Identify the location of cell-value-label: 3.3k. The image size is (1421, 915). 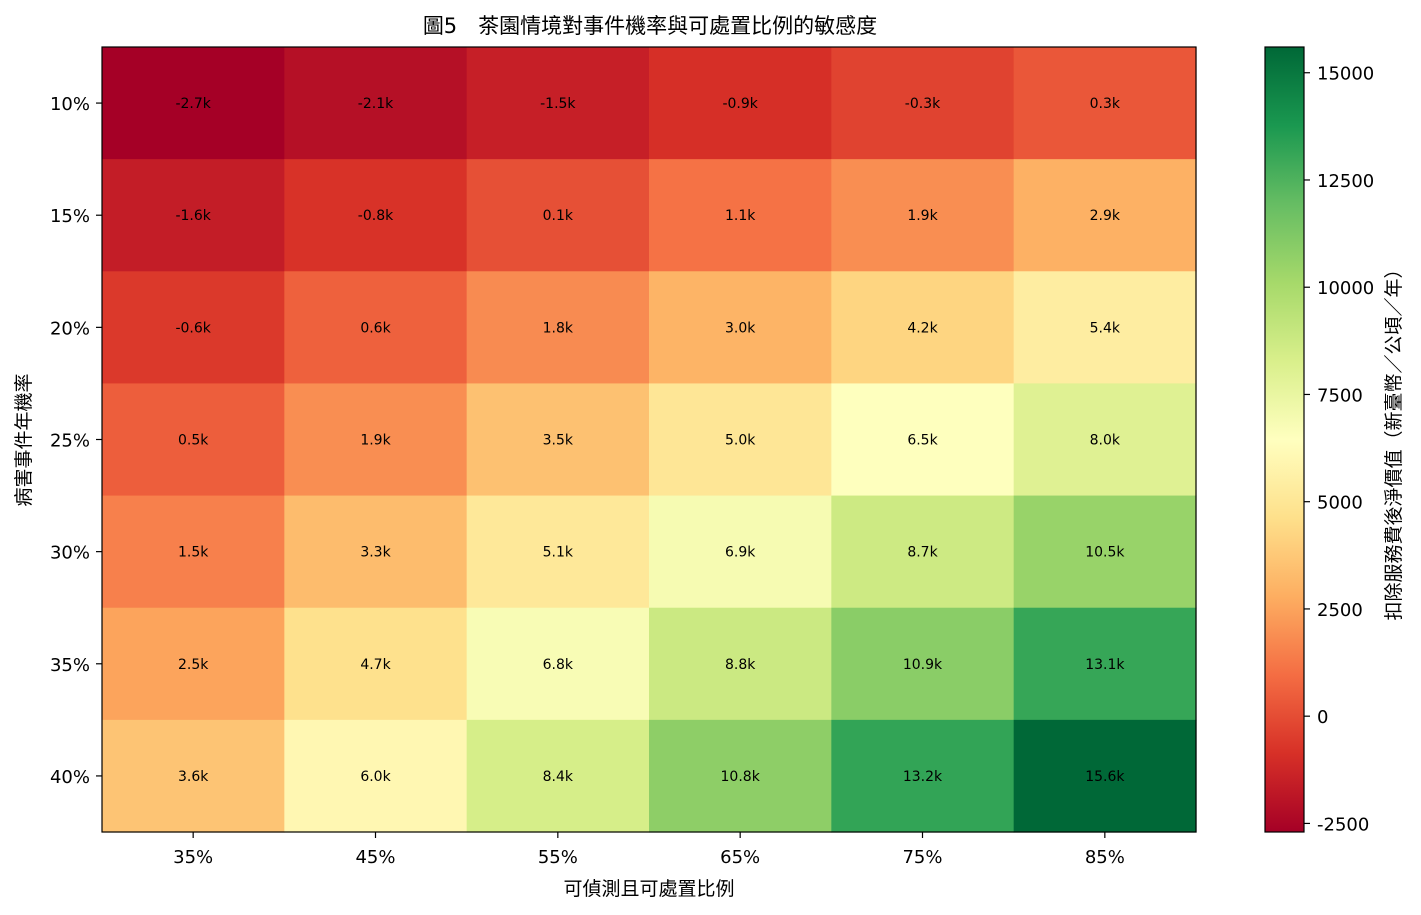
(375, 553).